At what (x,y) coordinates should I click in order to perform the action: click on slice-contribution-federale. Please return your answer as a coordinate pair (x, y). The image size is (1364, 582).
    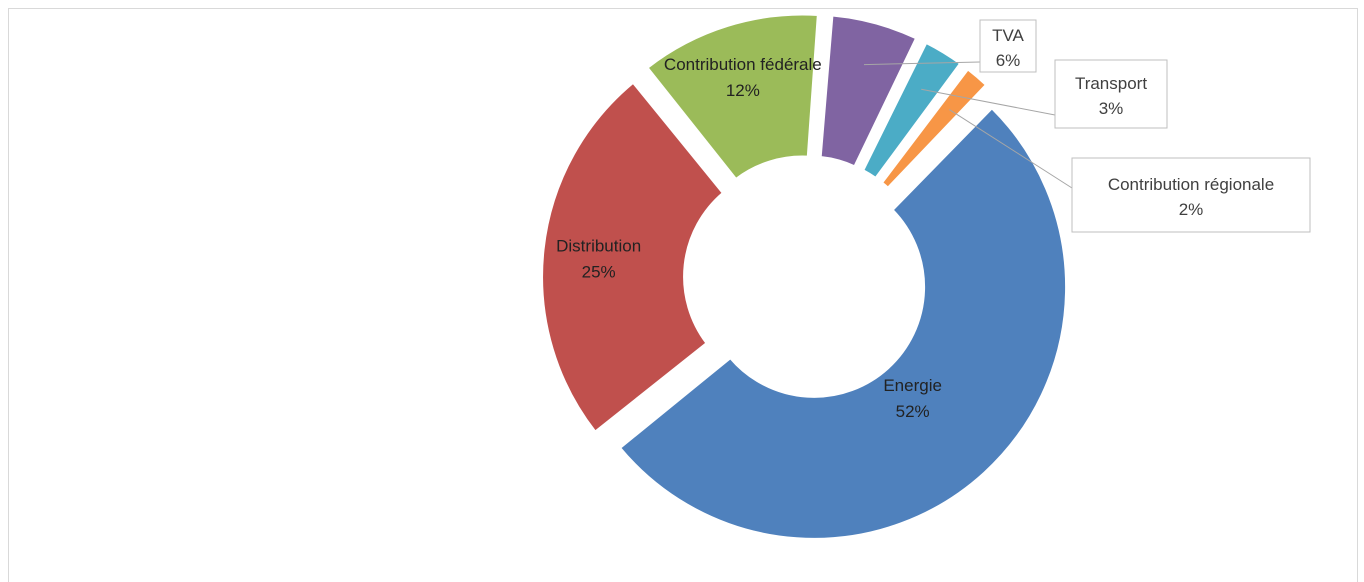
    Looking at the image, I should click on (732, 97).